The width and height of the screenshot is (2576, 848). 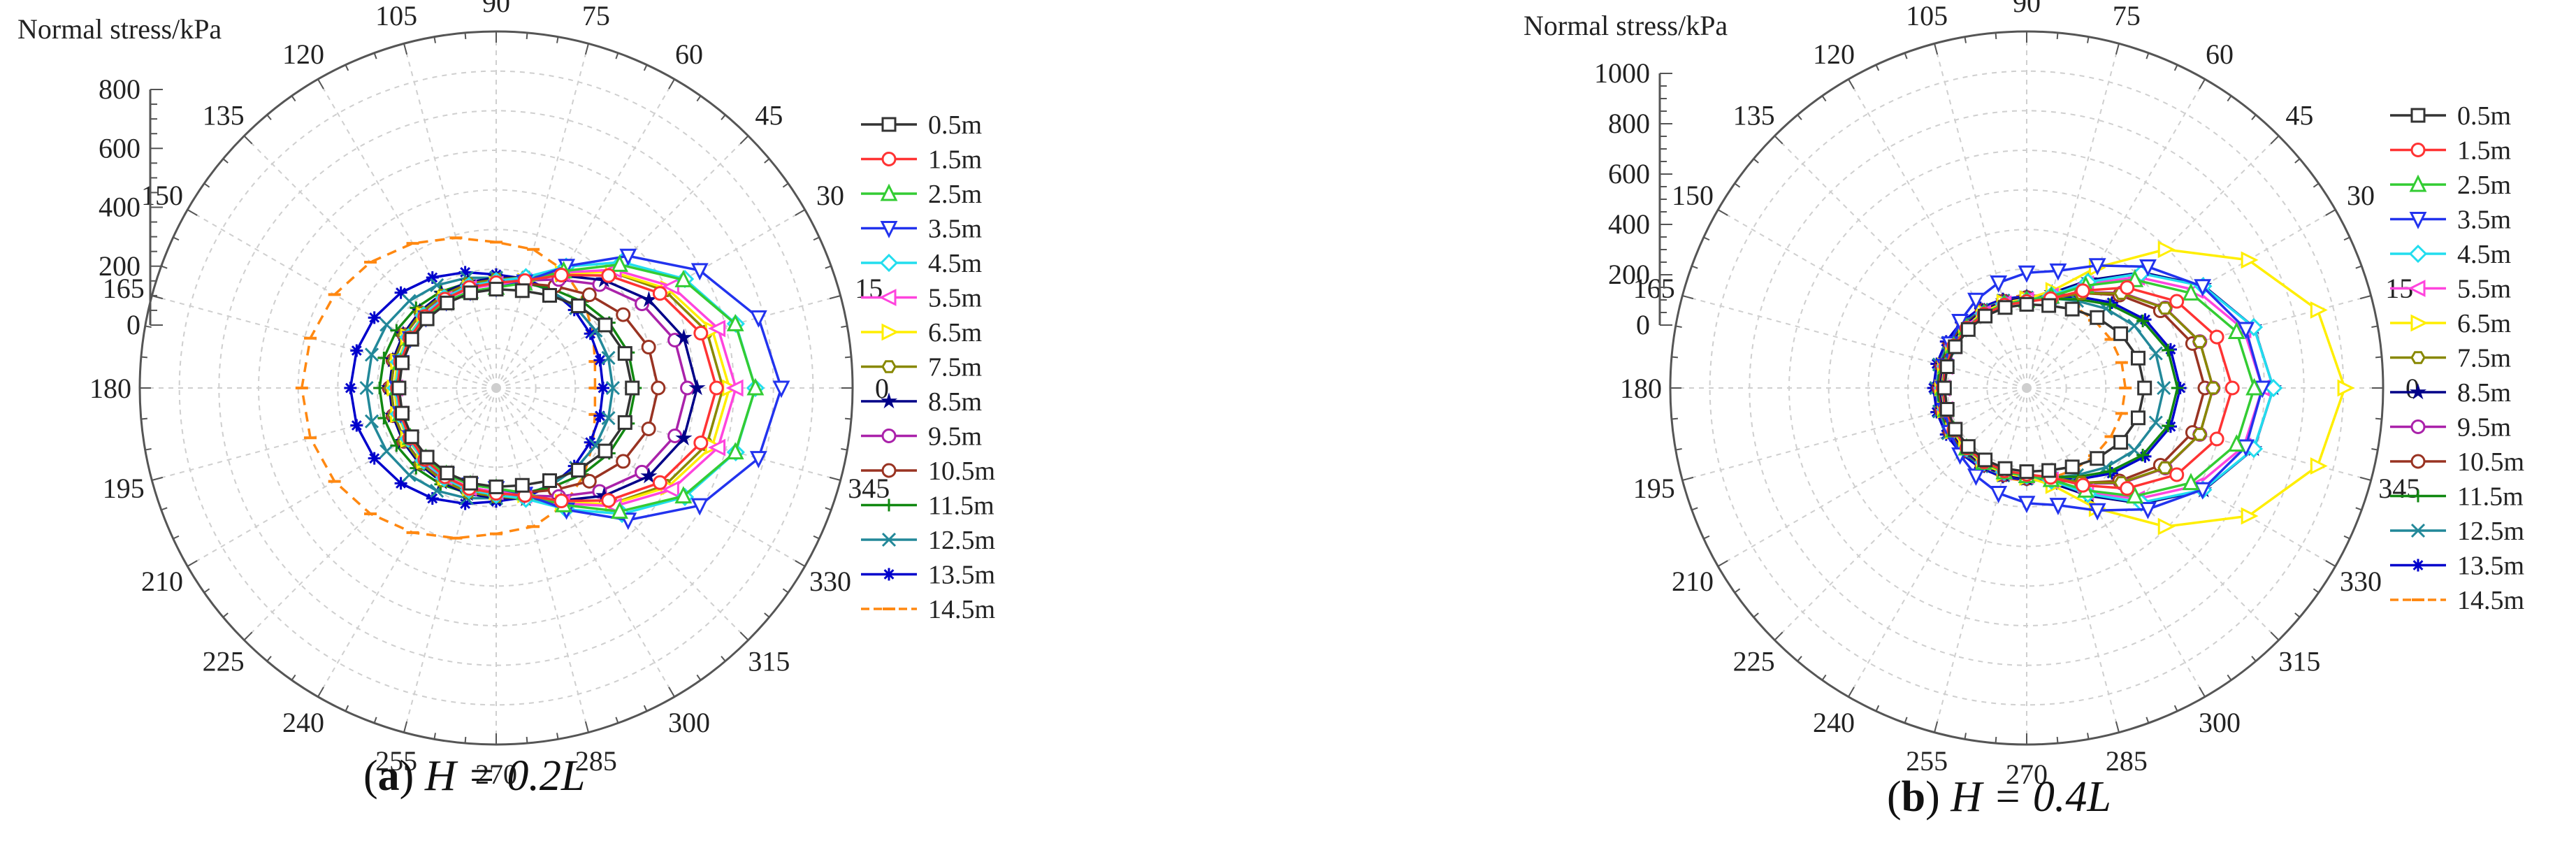 I want to click on angle-label: 0, so click(x=882, y=389).